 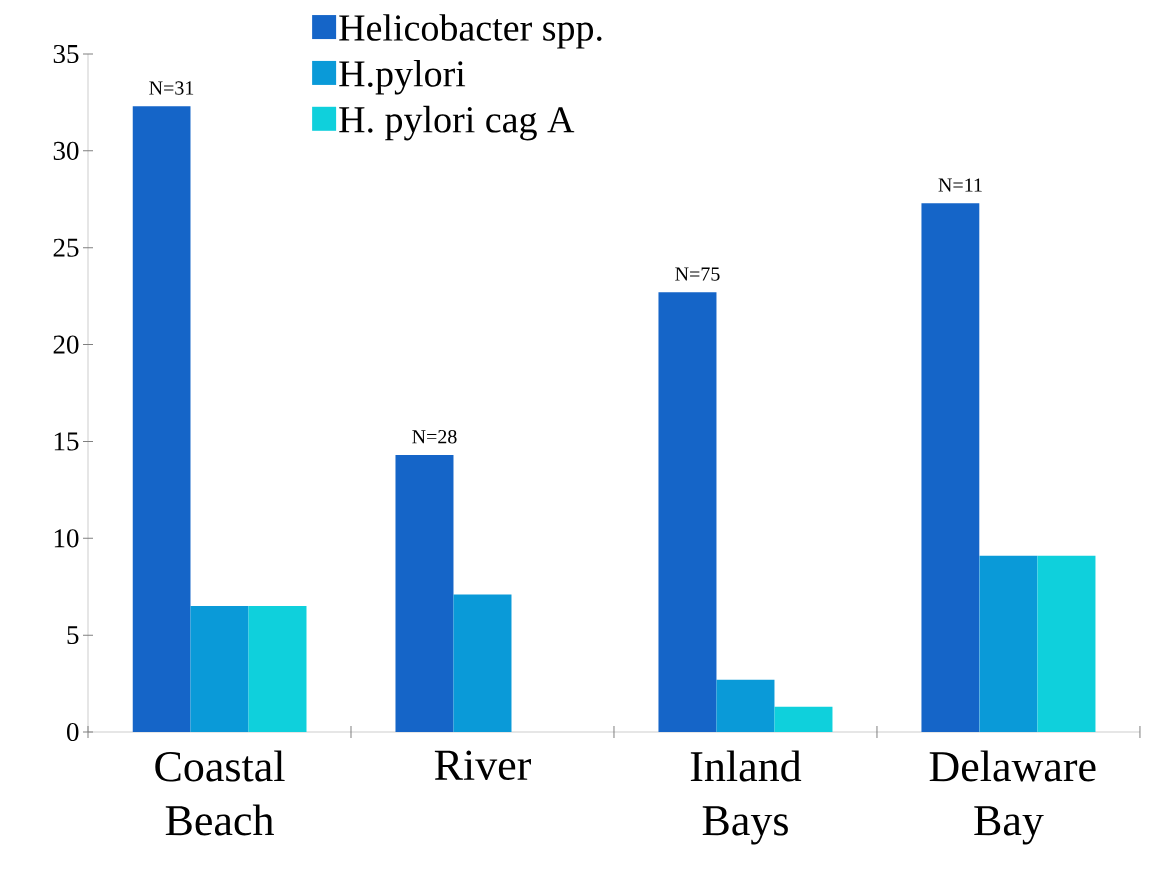 I want to click on y-tick-label: 35, so click(x=66, y=54).